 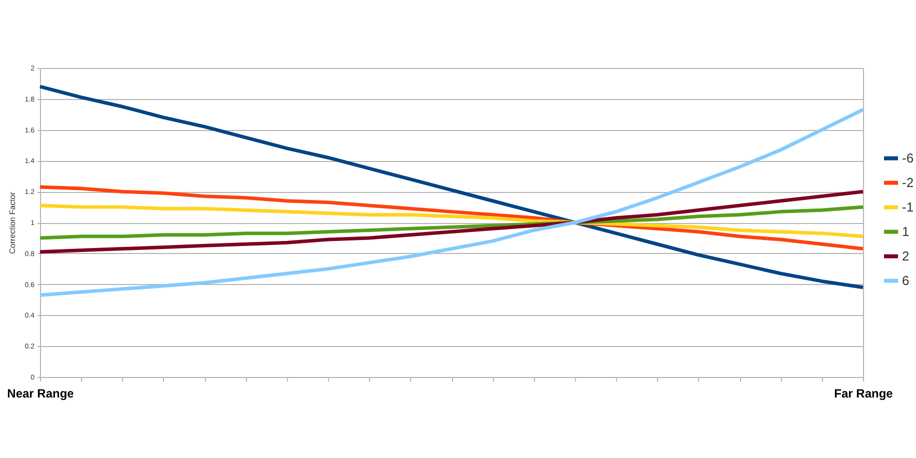 I want to click on x-tick-label: Near Range, so click(x=40, y=393).